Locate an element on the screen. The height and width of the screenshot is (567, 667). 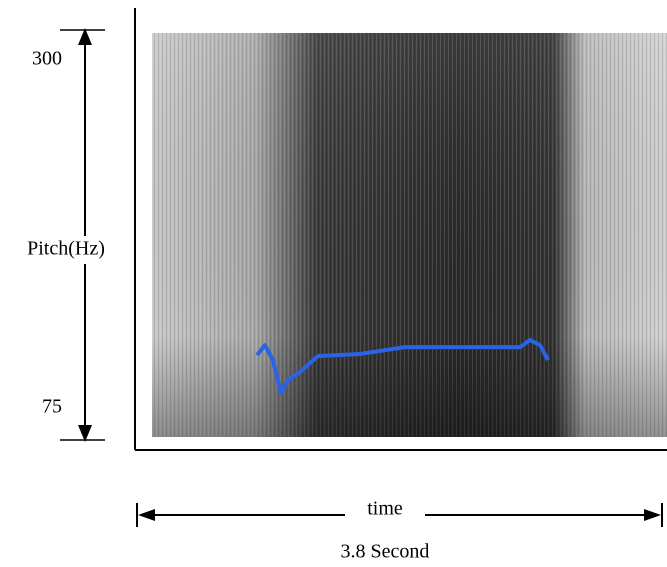
duration-label: 3.8 Second is located at coordinates (385, 552).